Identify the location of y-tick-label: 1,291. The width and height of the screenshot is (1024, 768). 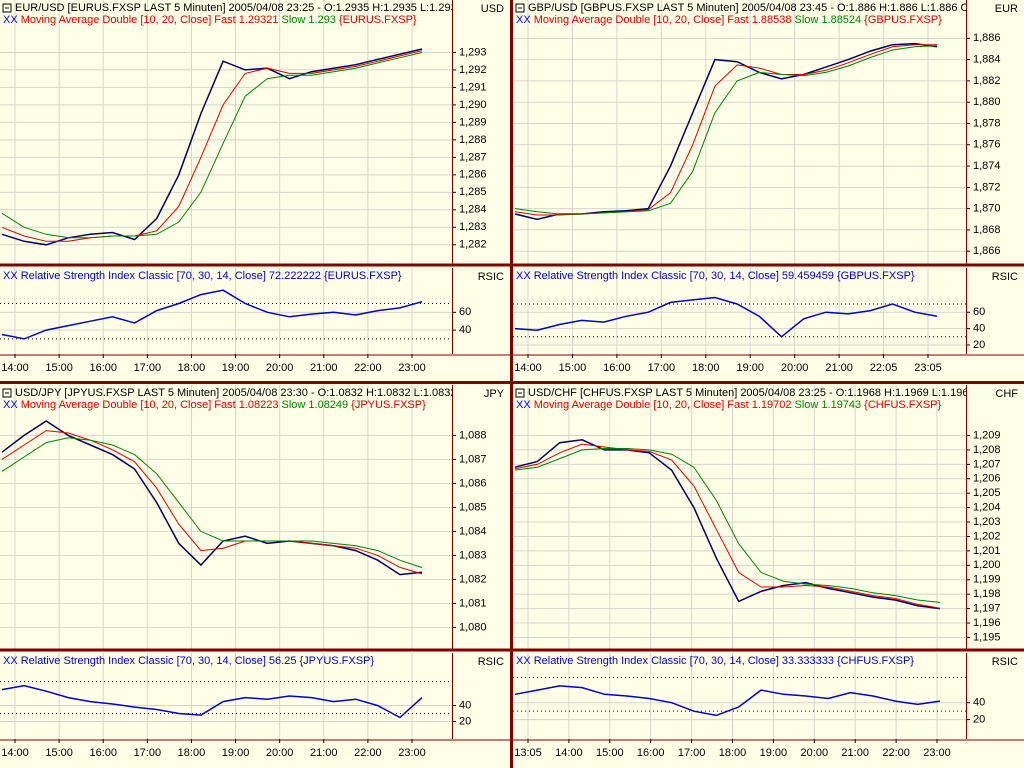
(473, 87).